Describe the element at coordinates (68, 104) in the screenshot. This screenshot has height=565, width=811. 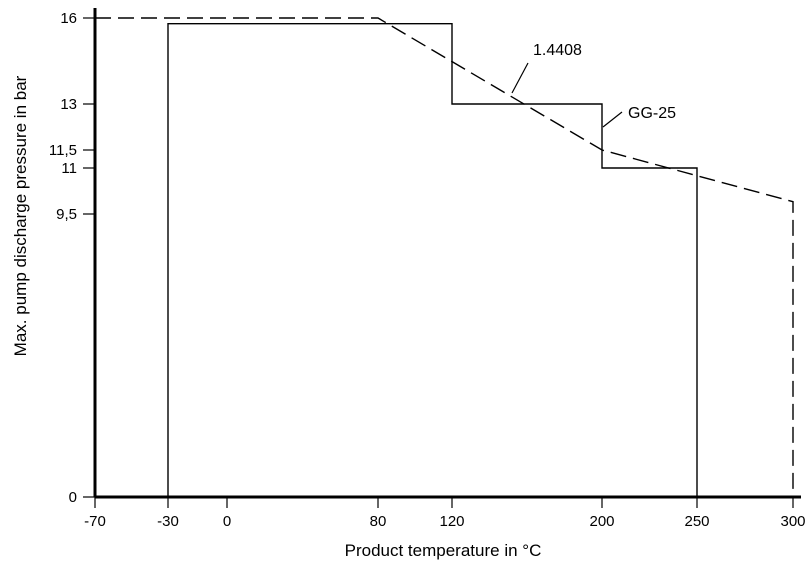
I see `y-tick-label: 13` at that location.